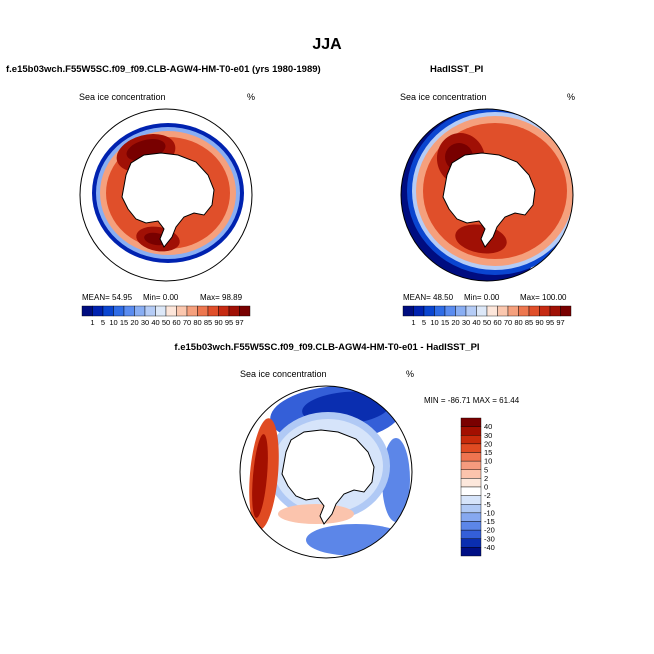 Image resolution: width=654 pixels, height=654 pixels. I want to click on diff-colorbar-label: -10, so click(489, 512).